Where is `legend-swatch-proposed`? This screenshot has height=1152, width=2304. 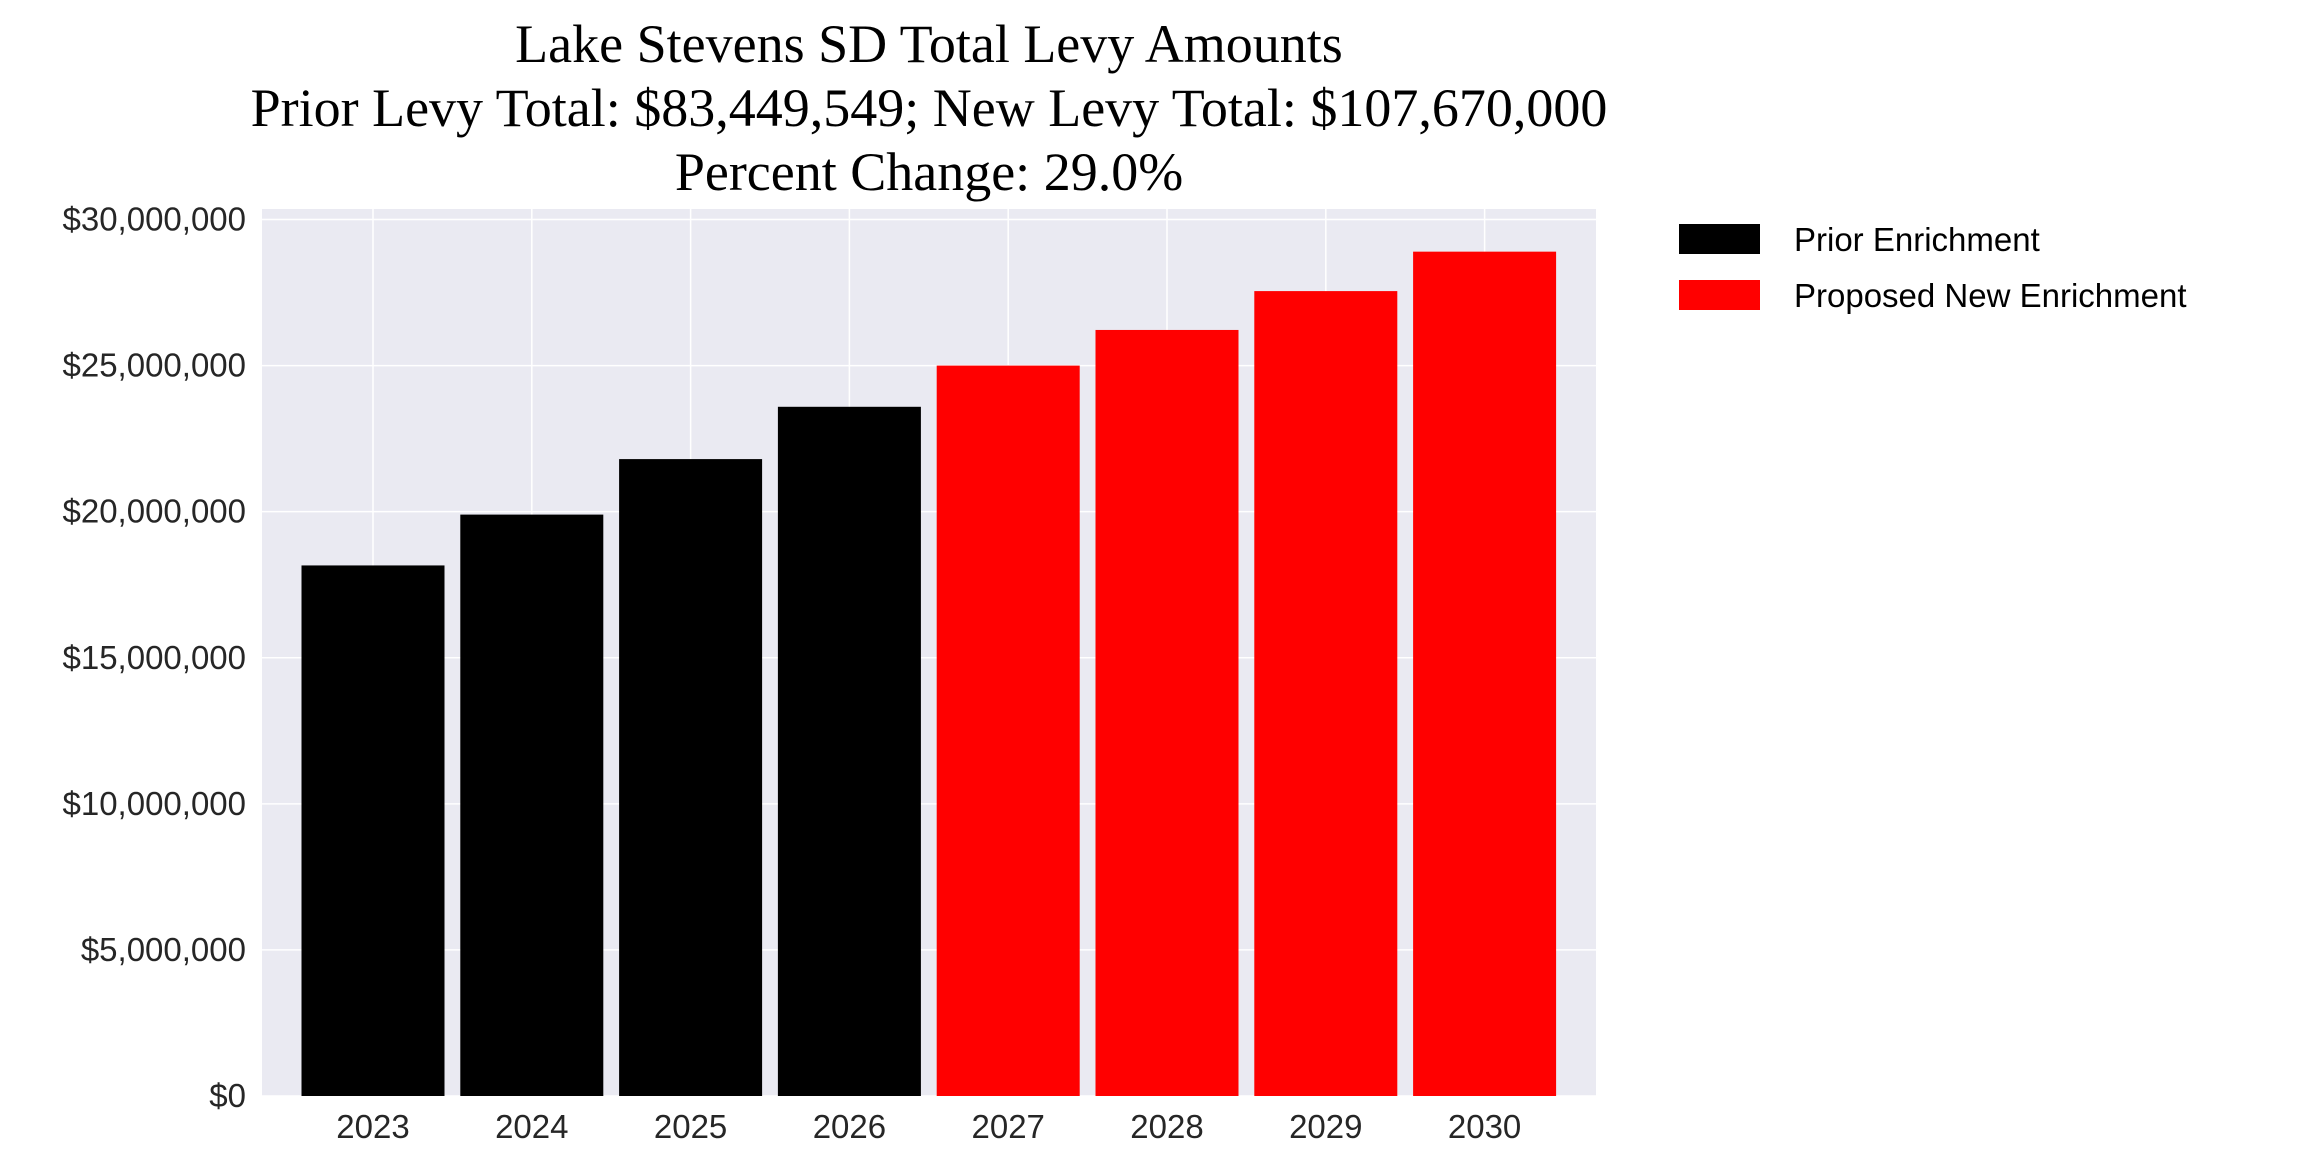 legend-swatch-proposed is located at coordinates (1719, 295).